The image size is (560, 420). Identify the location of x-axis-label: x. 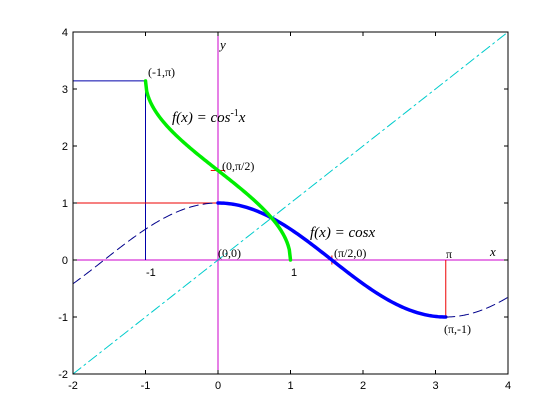
(492, 251).